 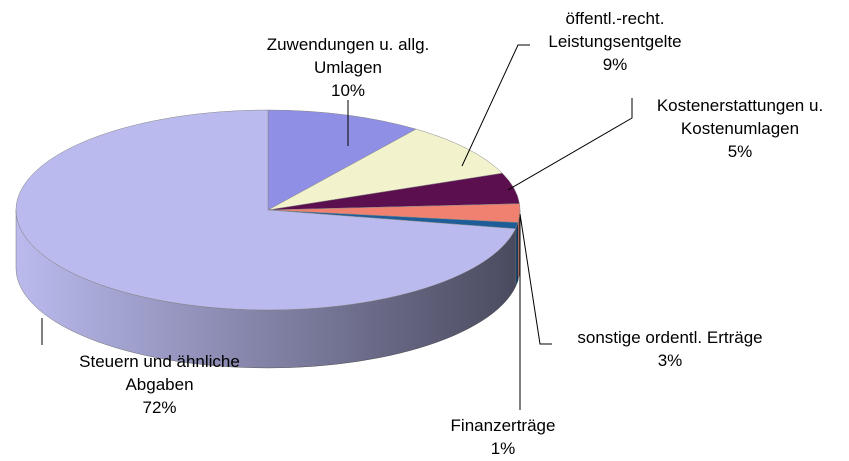 What do you see at coordinates (503, 437) in the screenshot?
I see `slice-label: Finanzerträge 1%` at bounding box center [503, 437].